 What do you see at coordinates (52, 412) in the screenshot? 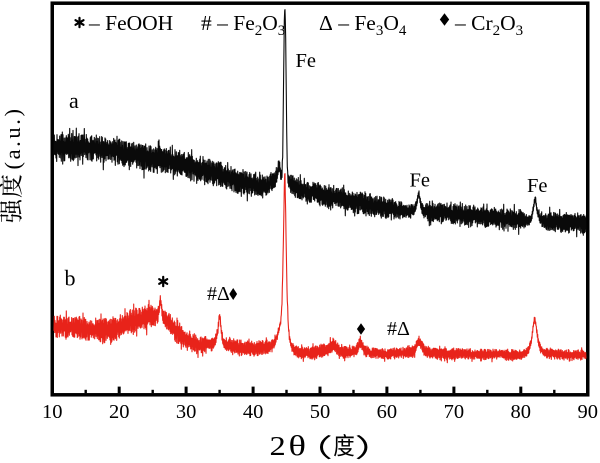
I see `svg-text: 10` at bounding box center [52, 412].